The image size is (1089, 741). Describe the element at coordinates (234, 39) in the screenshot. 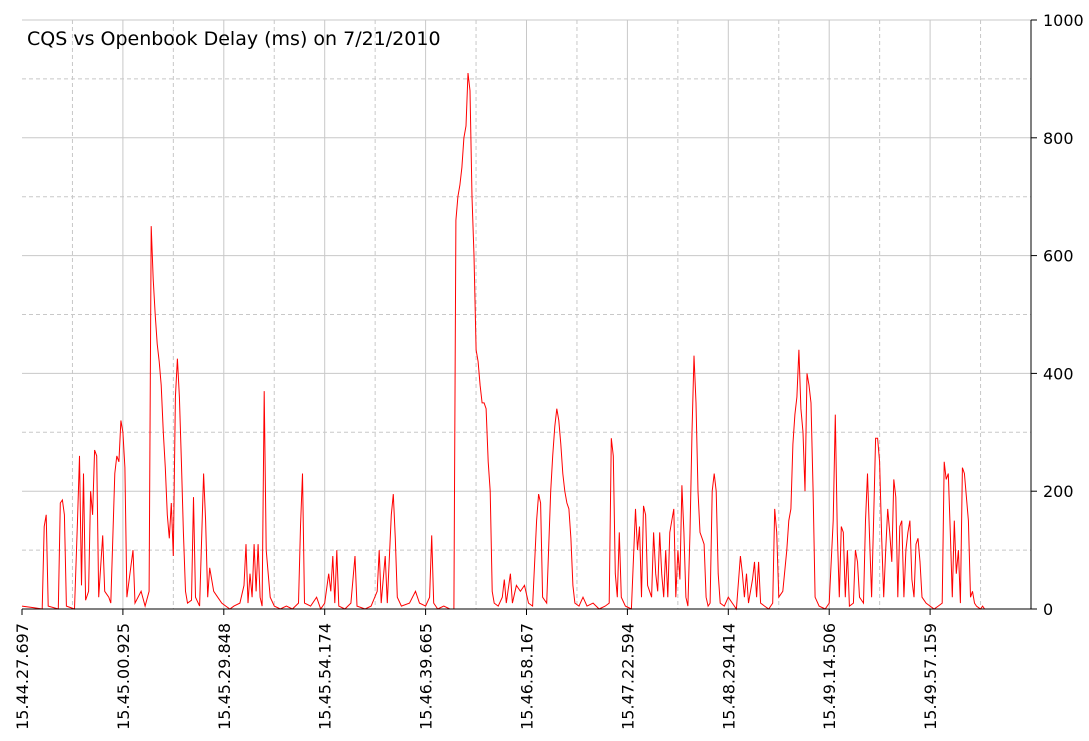

I see `chart-title: CQS vs Openbook Delay (ms) on 7/21/2010` at that location.